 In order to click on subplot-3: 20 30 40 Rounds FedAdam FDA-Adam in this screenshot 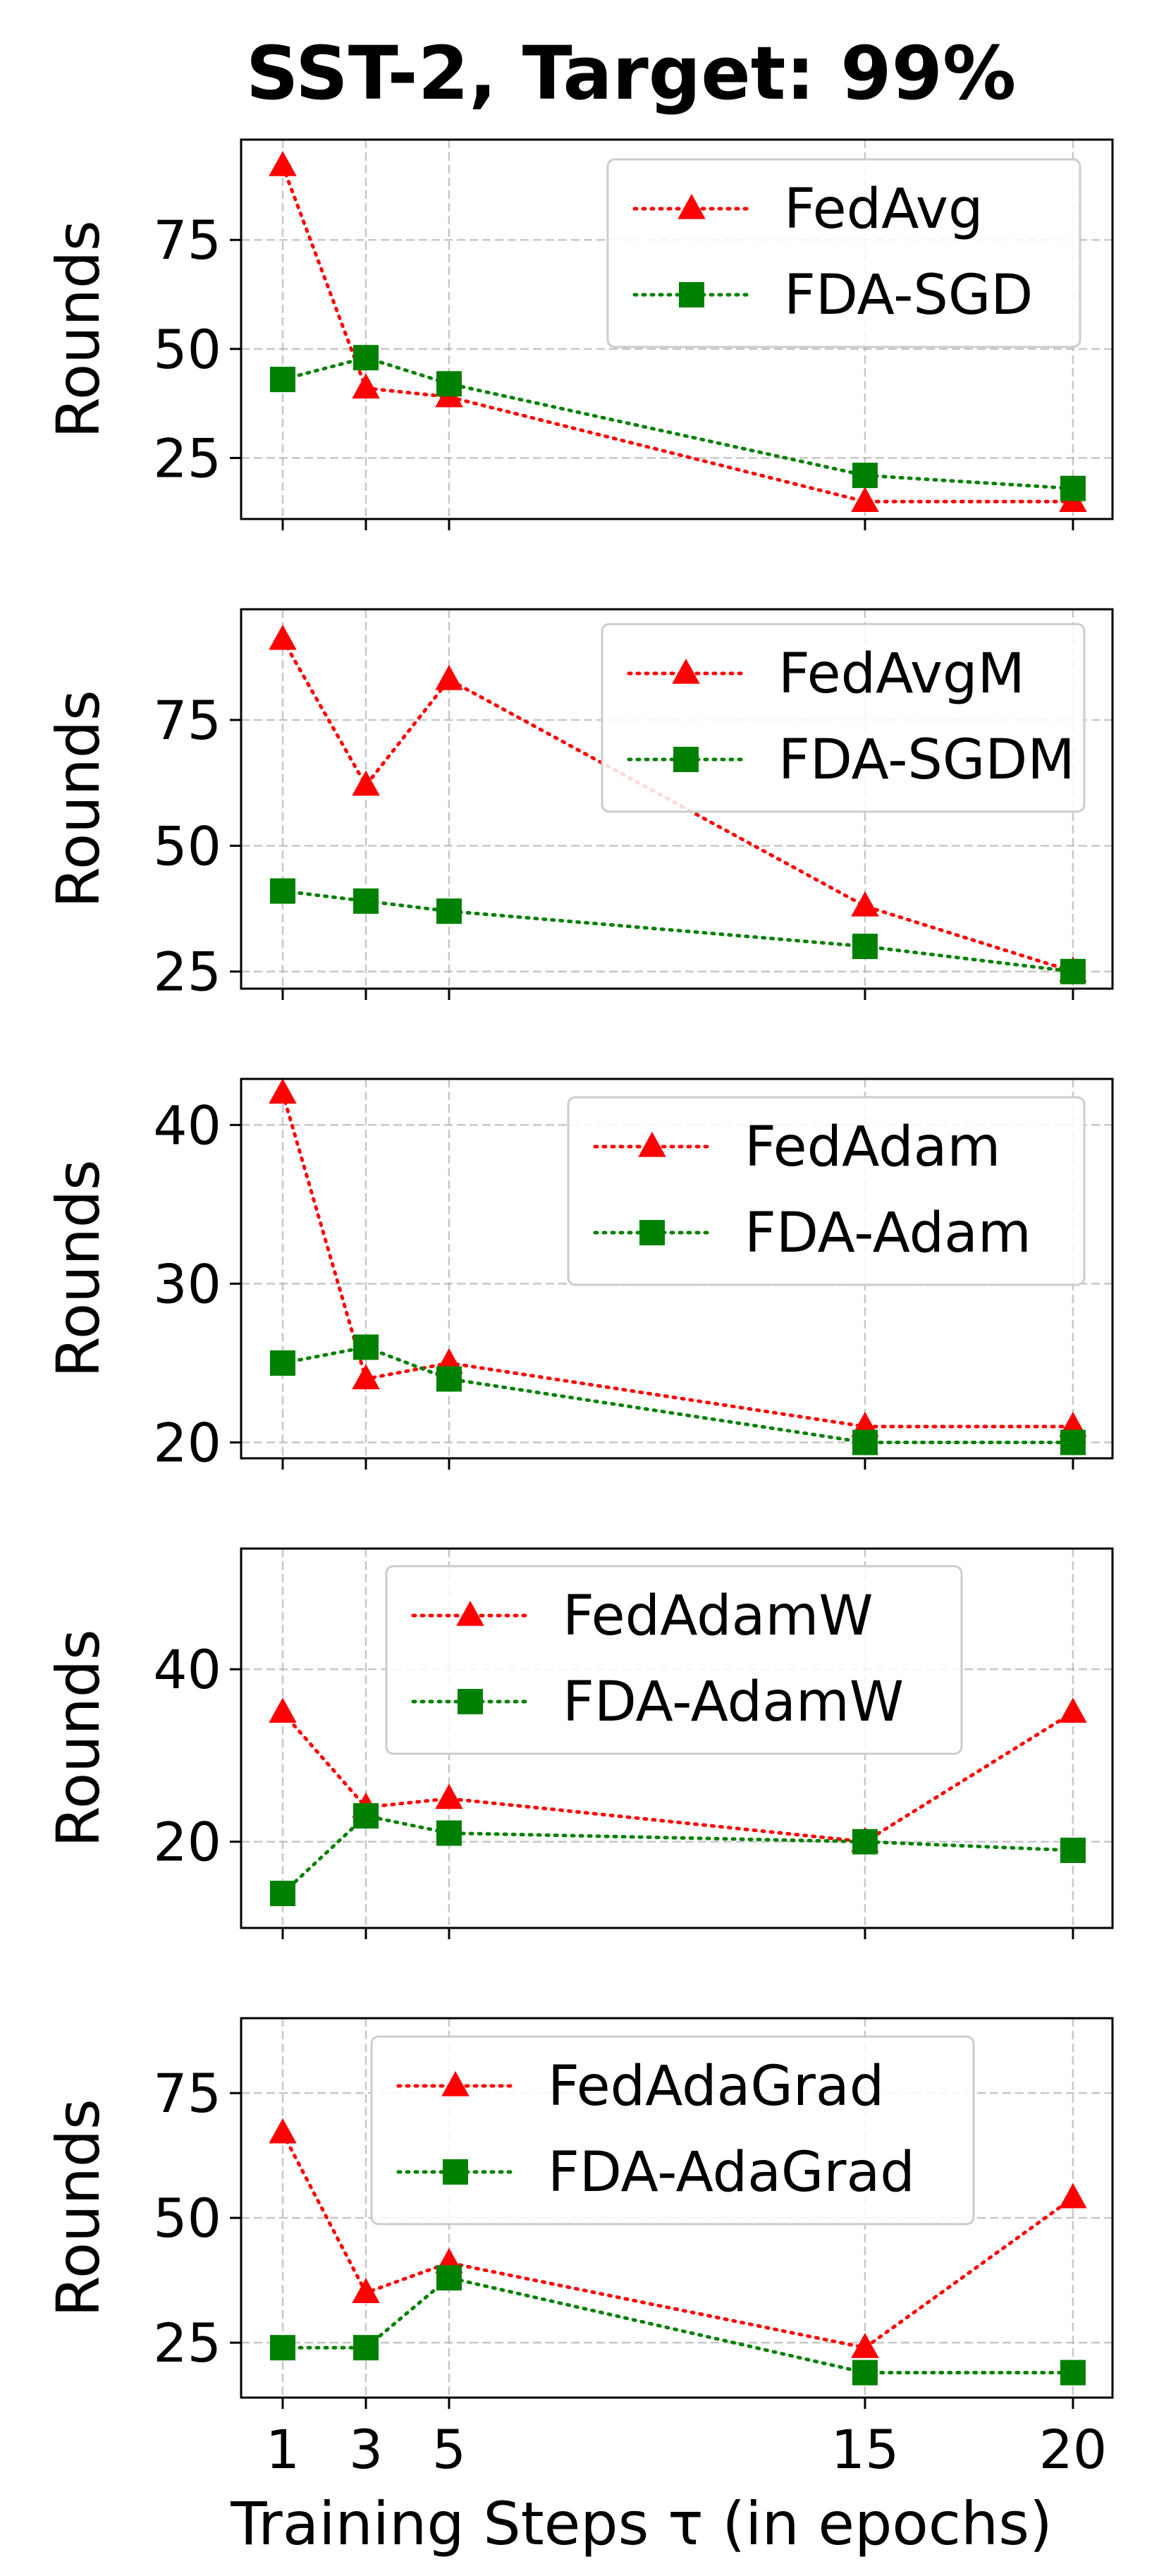, I will do `click(579, 1276)`.